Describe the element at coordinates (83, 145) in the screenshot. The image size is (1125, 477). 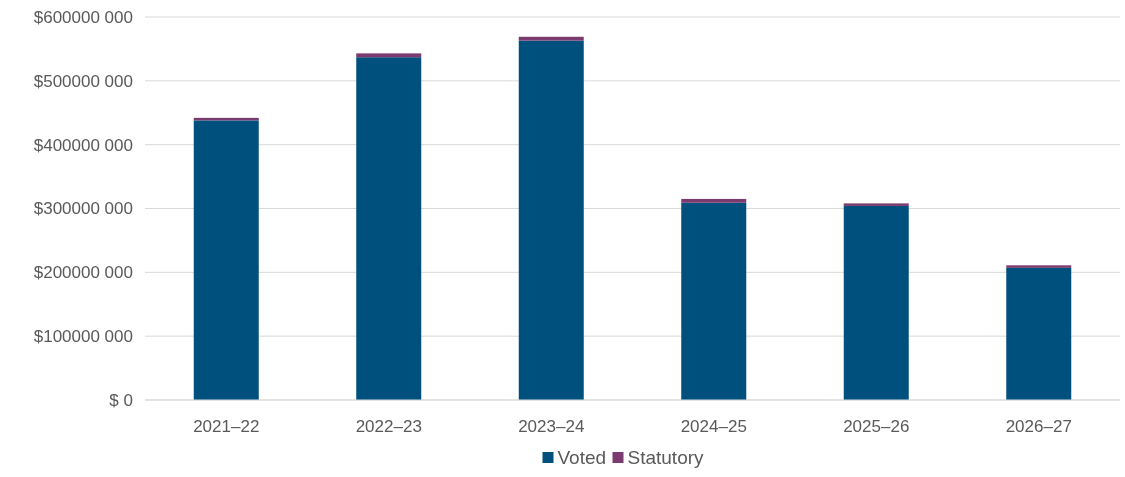
I see `y-tick-label: $400000 000` at that location.